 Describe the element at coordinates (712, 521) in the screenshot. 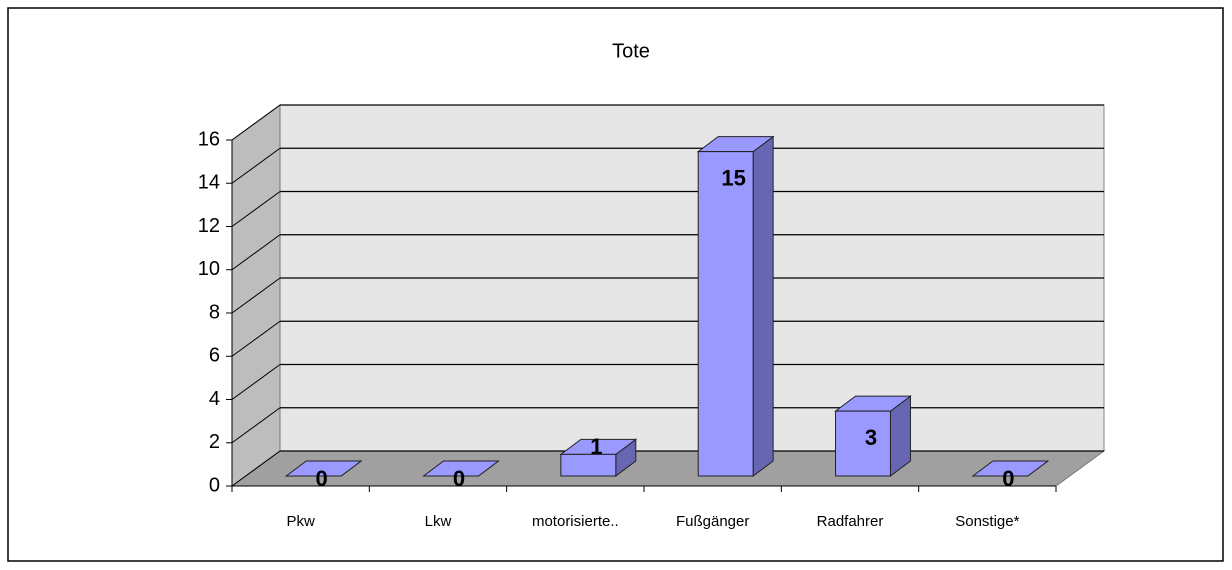

I see `x-tick-label: Fußgänger` at that location.